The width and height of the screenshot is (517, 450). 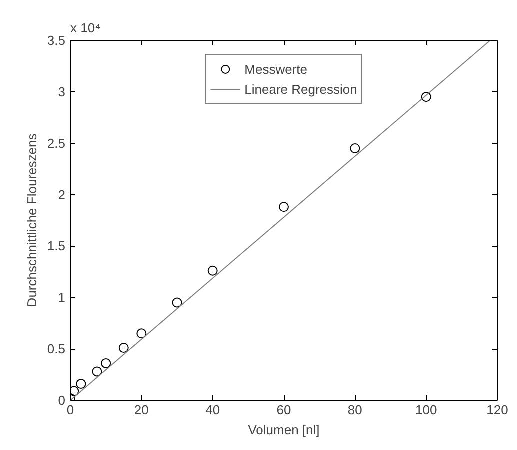 I want to click on y-tick-label: 2.5, so click(x=56, y=143).